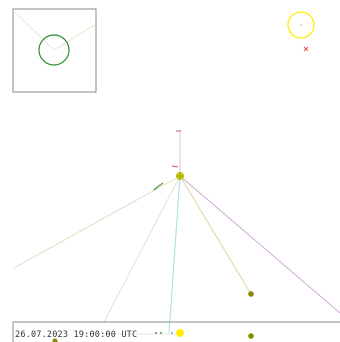 This screenshot has width=340, height=342. What do you see at coordinates (158, 186) in the screenshot?
I see `orbit-arc` at bounding box center [158, 186].